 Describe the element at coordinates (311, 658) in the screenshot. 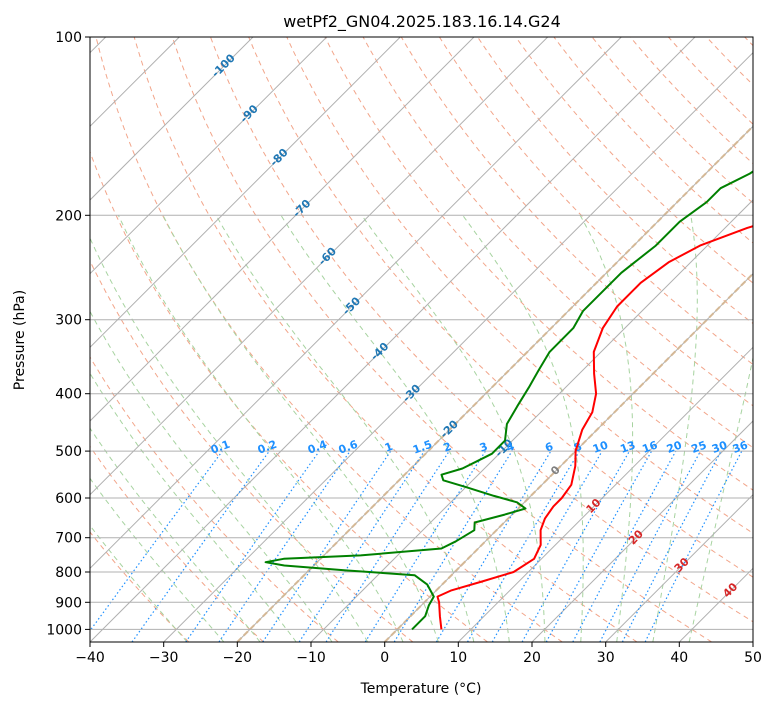

I see `x-tick-label: −10` at that location.